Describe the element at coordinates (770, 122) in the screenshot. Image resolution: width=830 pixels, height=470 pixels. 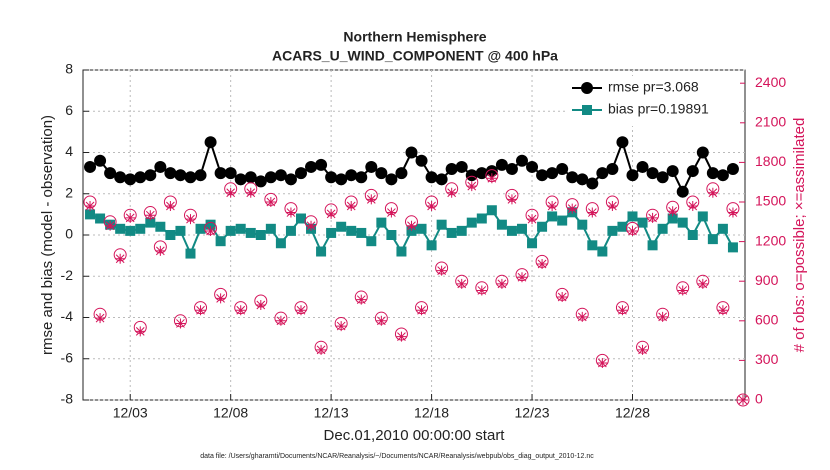
I see `y2-tick-label: 2100` at that location.